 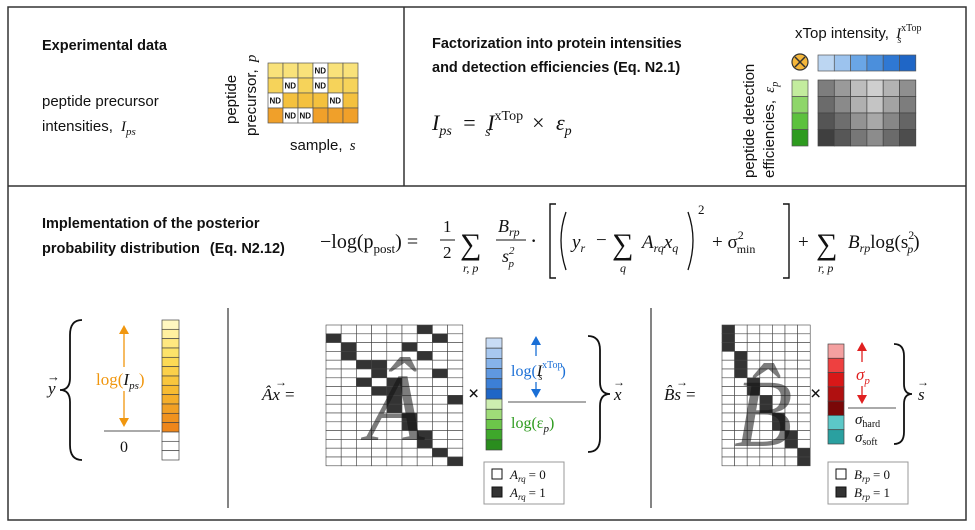 What do you see at coordinates (497, 492) in the screenshot?
I see `legend-A-filled-swatch` at bounding box center [497, 492].